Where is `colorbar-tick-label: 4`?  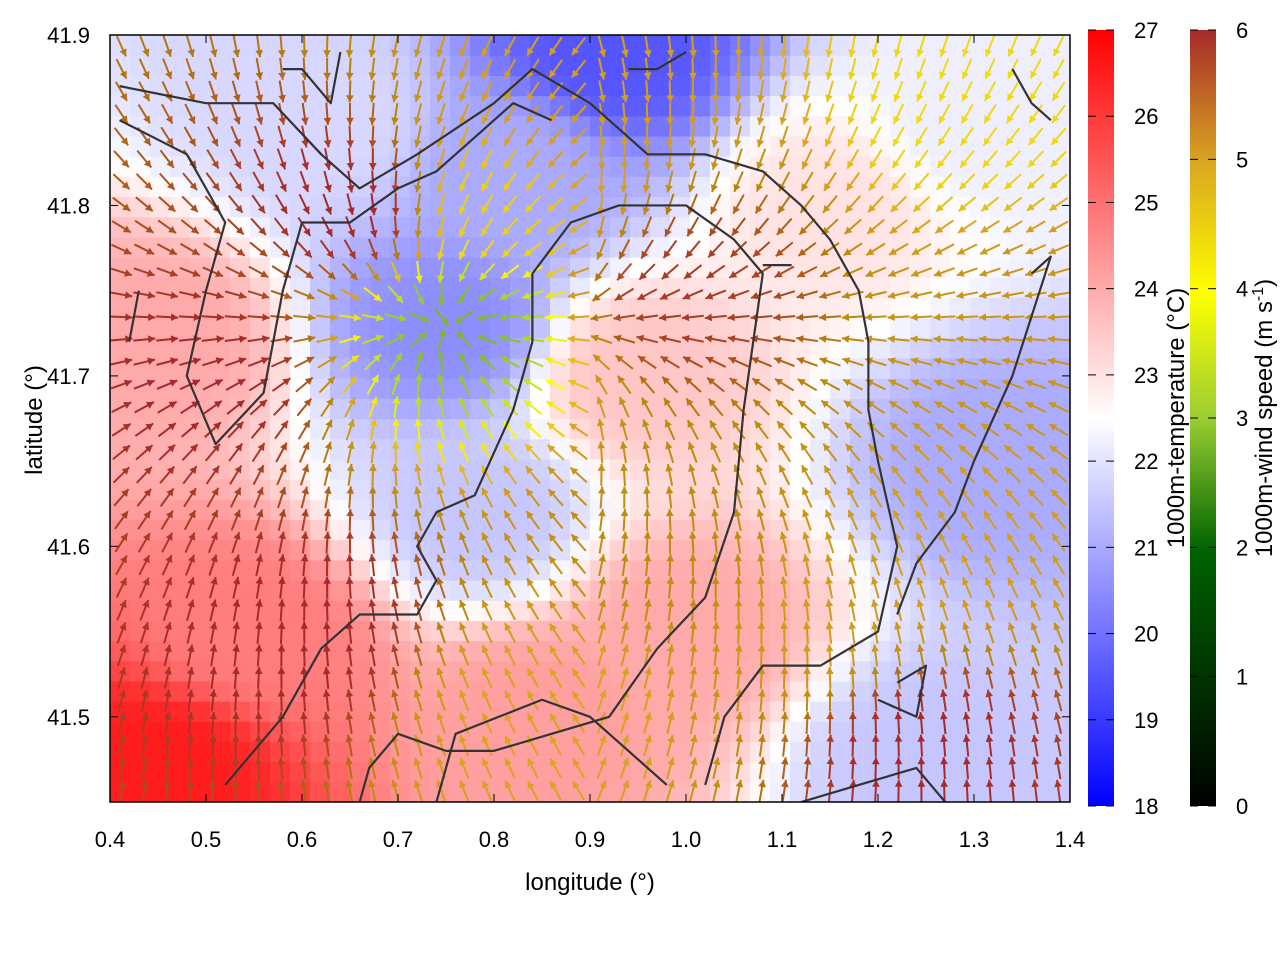 colorbar-tick-label: 4 is located at coordinates (1242, 289).